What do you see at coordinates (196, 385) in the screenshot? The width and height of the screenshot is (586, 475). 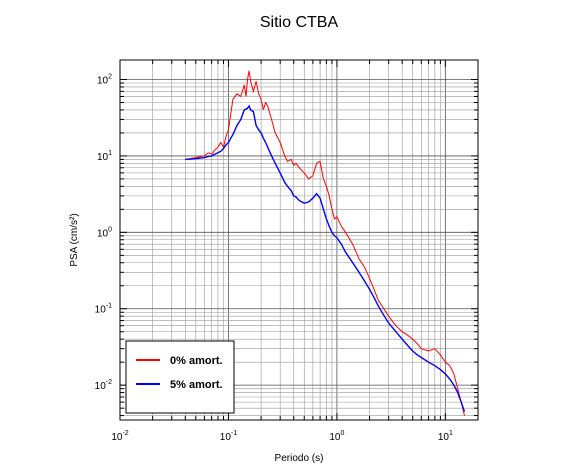 I see `legend-label-1: 5% amort.` at bounding box center [196, 385].